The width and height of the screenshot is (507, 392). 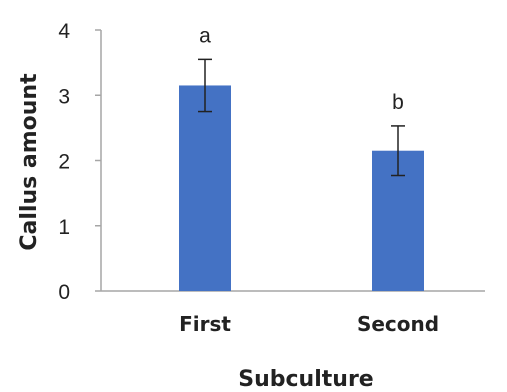 I want to click on y-tick-label: 4, so click(x=64, y=31).